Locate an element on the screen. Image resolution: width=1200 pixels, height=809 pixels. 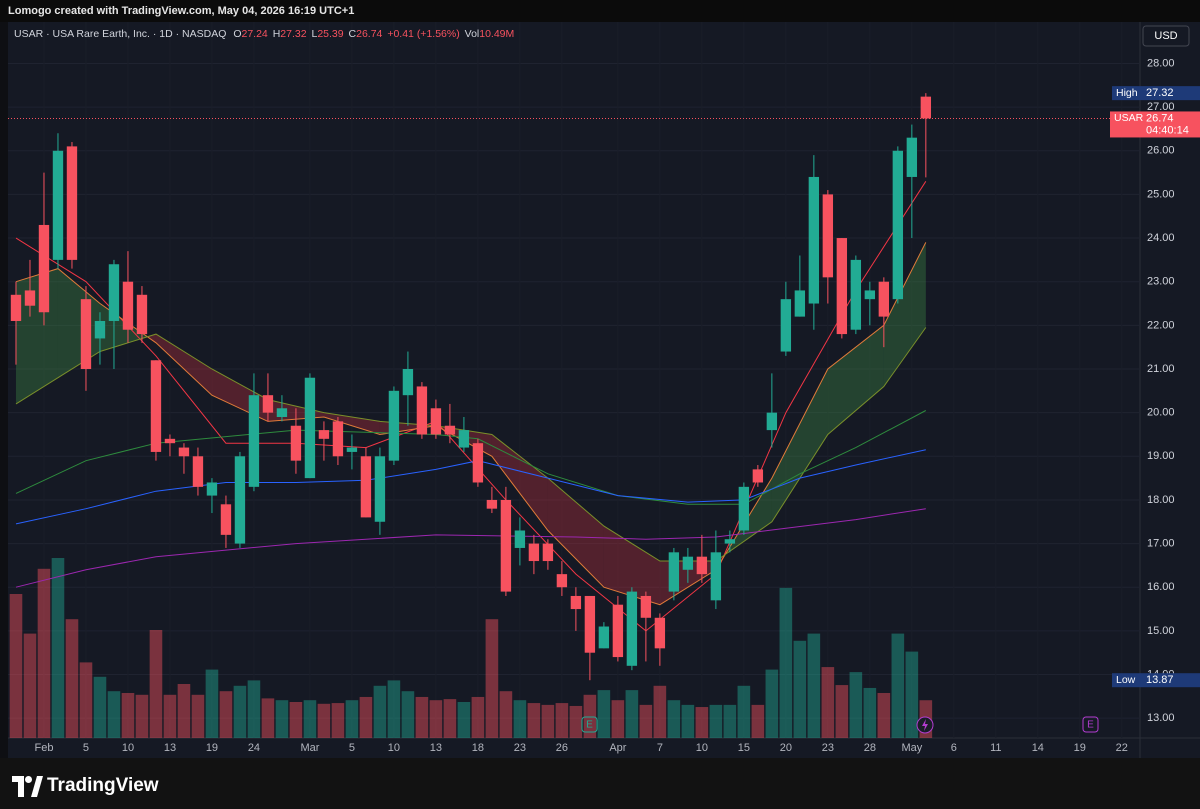
y-tick-label: 24.00 is located at coordinates (1161, 238).